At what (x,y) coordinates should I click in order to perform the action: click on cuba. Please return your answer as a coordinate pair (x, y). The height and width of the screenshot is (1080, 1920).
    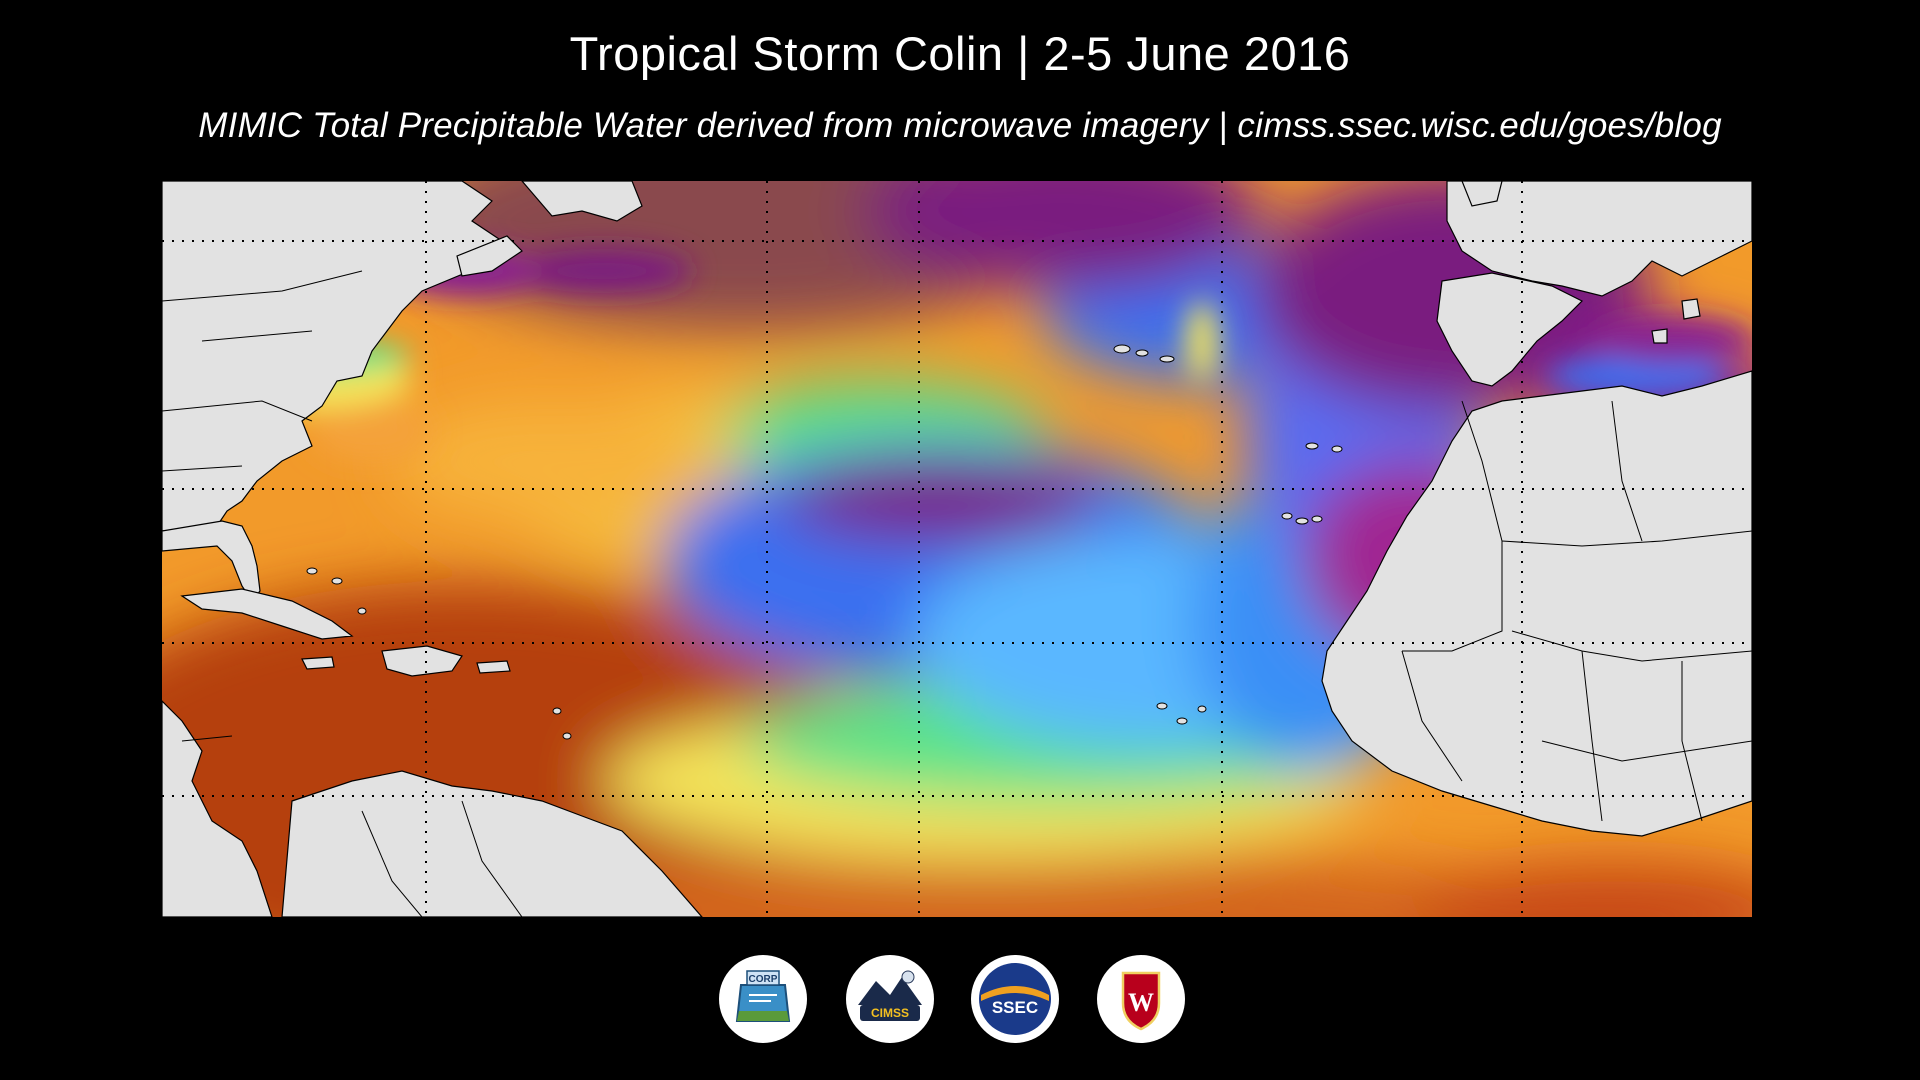
    Looking at the image, I should click on (267, 614).